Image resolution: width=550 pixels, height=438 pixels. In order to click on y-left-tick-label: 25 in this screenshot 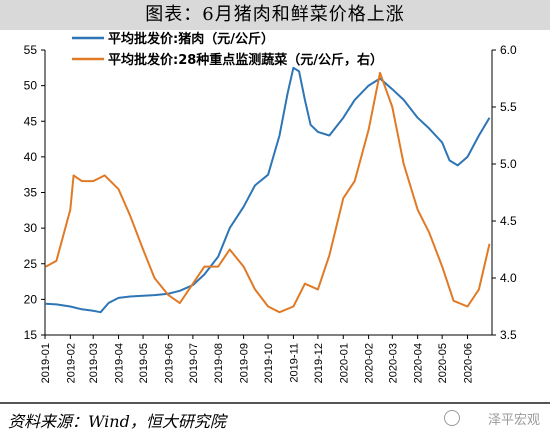, I will do `click(31, 264)`.